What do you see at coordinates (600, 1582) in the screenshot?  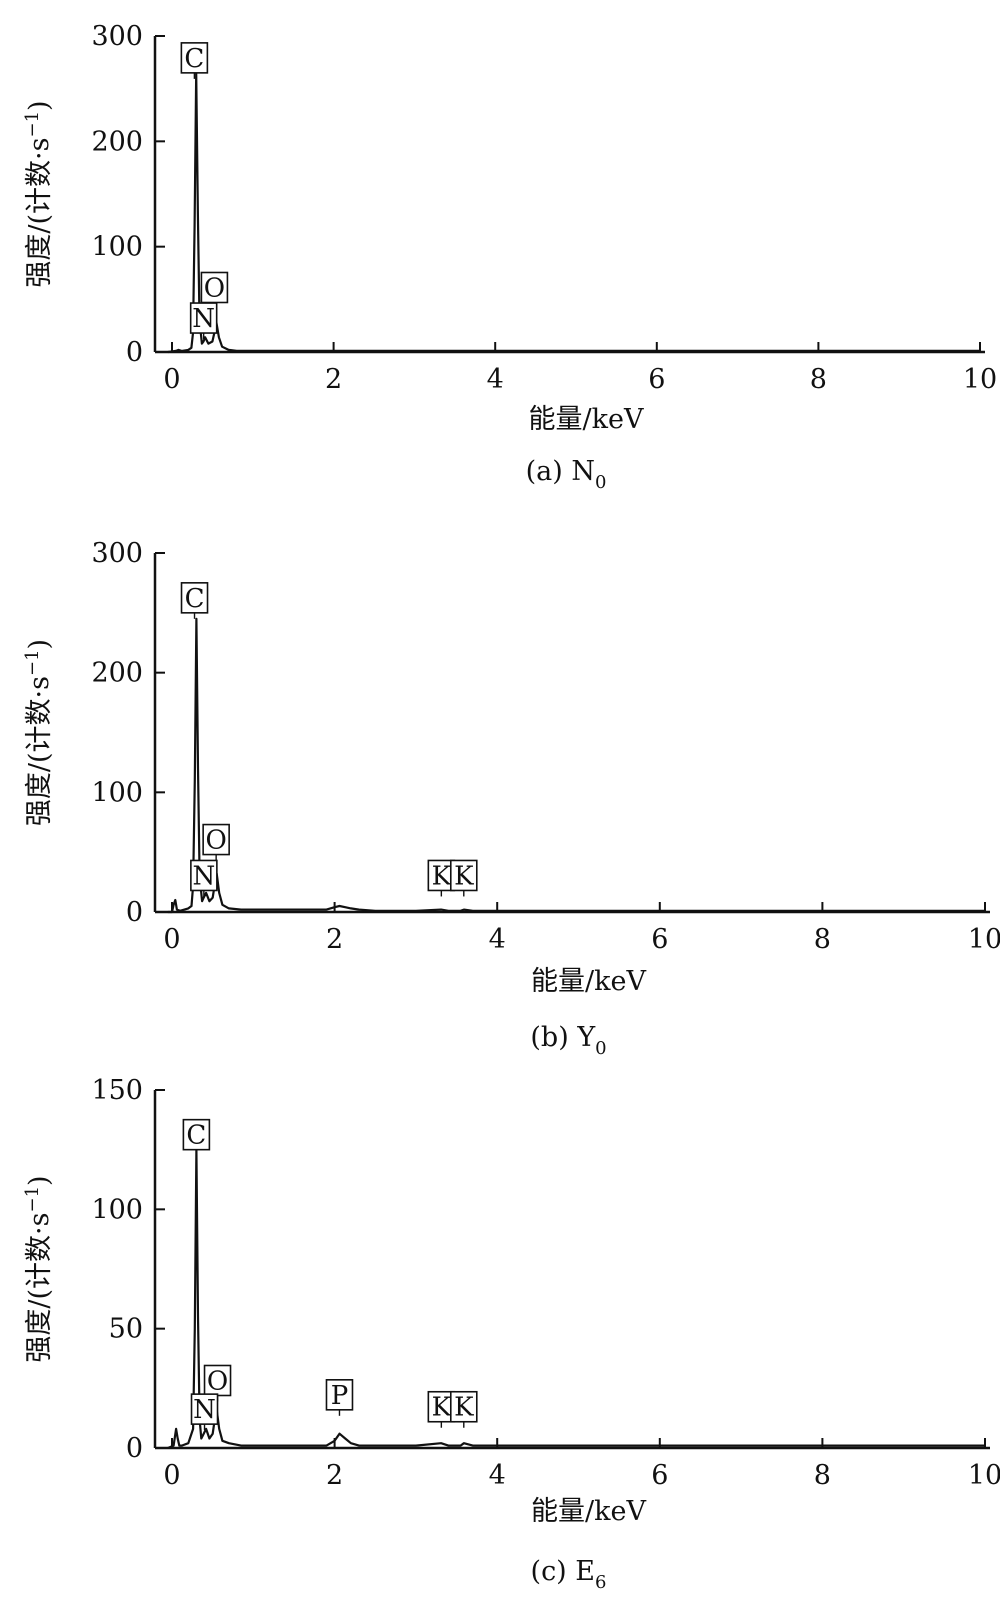 I see `panel-caption-sub: 6` at bounding box center [600, 1582].